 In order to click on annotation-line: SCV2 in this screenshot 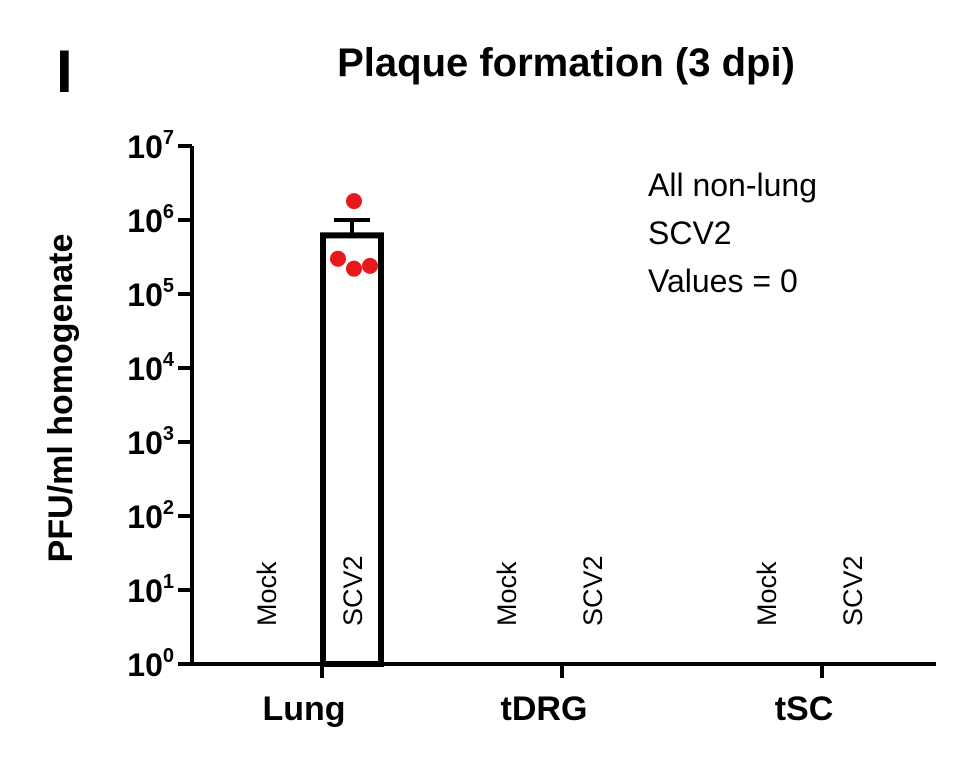, I will do `click(690, 233)`.